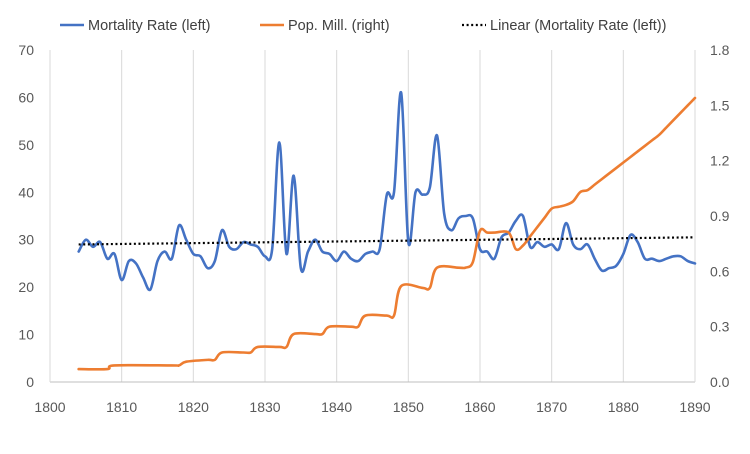 The width and height of the screenshot is (750, 454). Describe the element at coordinates (479, 407) in the screenshot. I see `x-tick-label: 1860` at that location.